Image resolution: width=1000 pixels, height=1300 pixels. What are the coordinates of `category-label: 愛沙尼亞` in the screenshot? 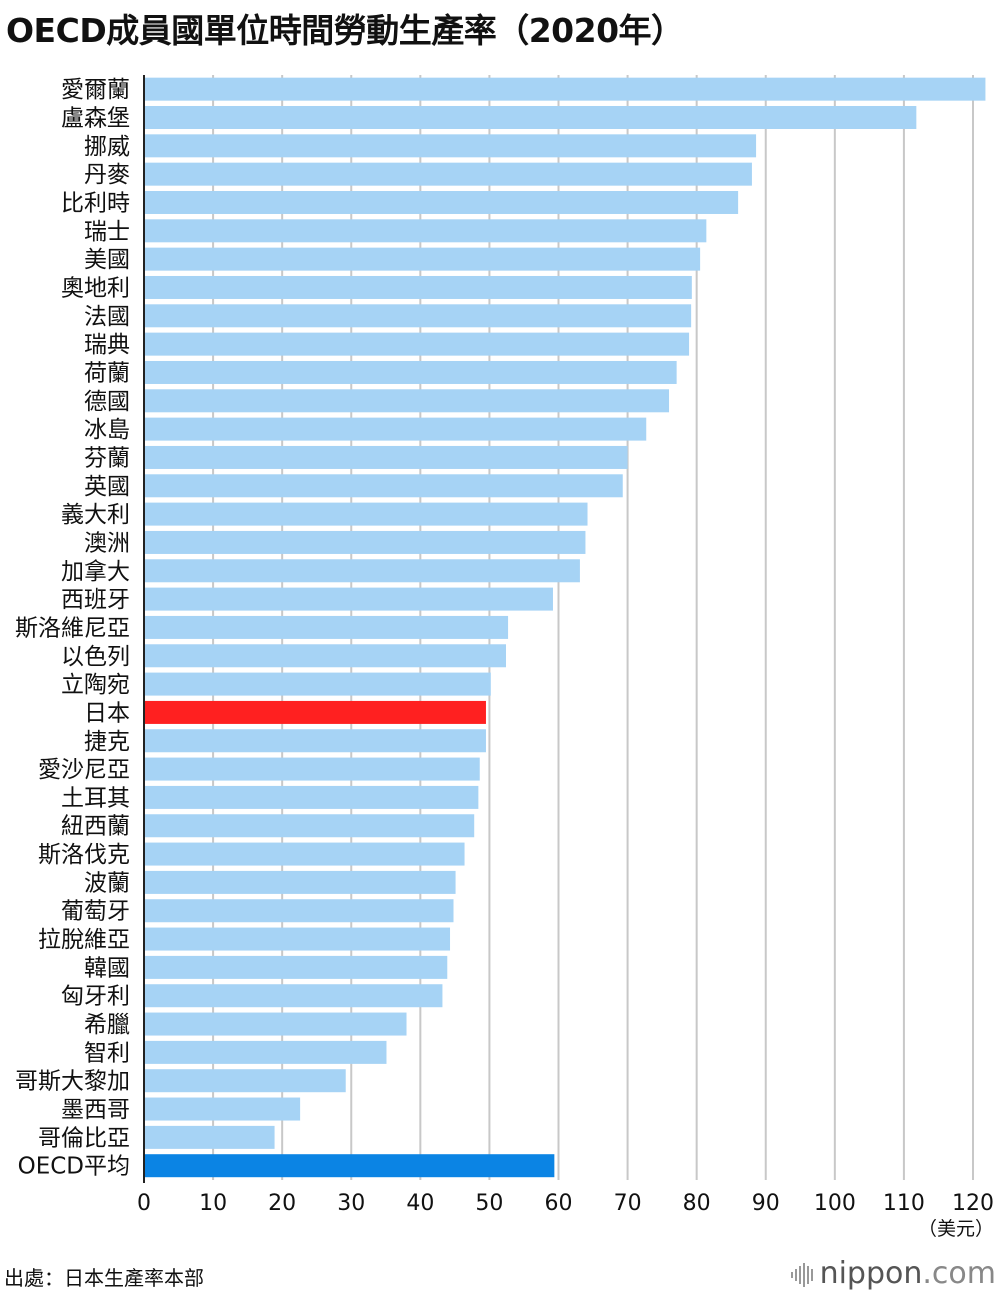 It's located at (84, 770).